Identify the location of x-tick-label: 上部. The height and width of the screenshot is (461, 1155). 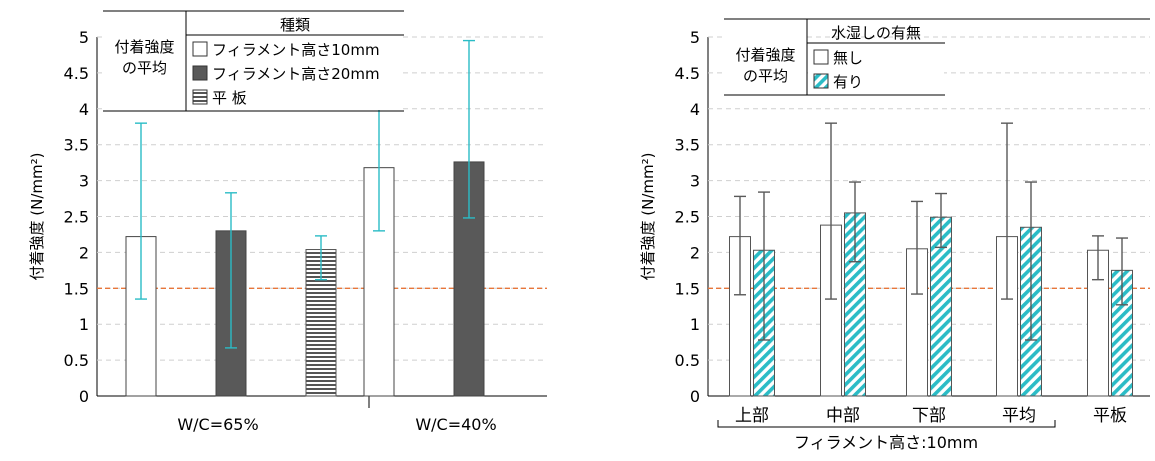
(752, 416).